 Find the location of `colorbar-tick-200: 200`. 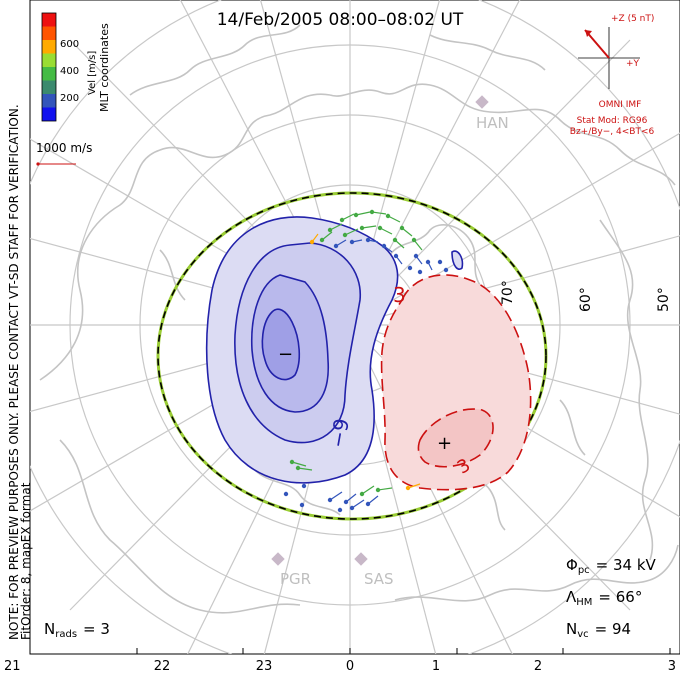

colorbar-tick-200: 200 is located at coordinates (69, 98).